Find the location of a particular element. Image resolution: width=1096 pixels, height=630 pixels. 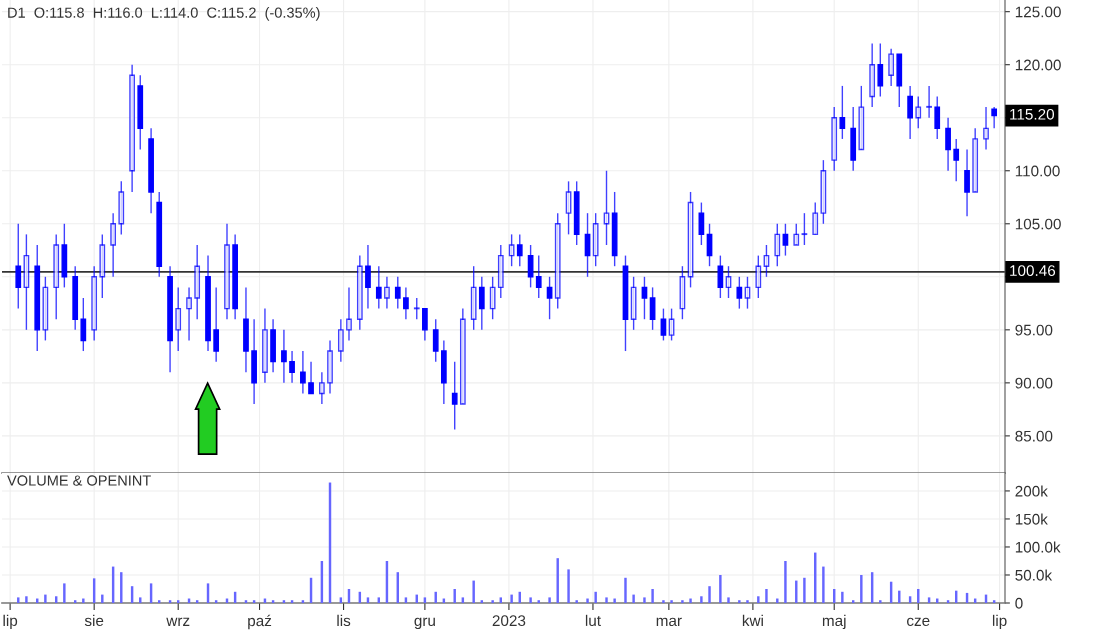

x-tick-label: lis is located at coordinates (344, 620).